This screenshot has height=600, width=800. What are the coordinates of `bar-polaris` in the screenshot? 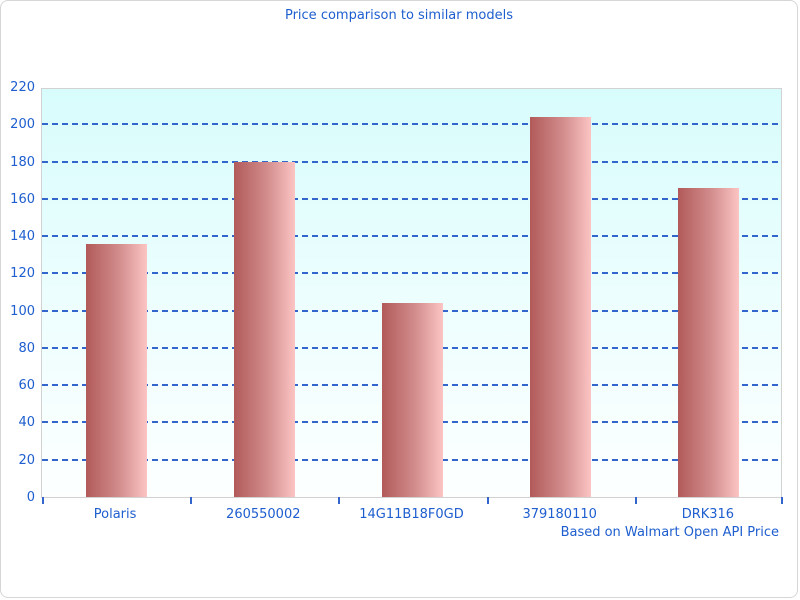 It's located at (116, 370).